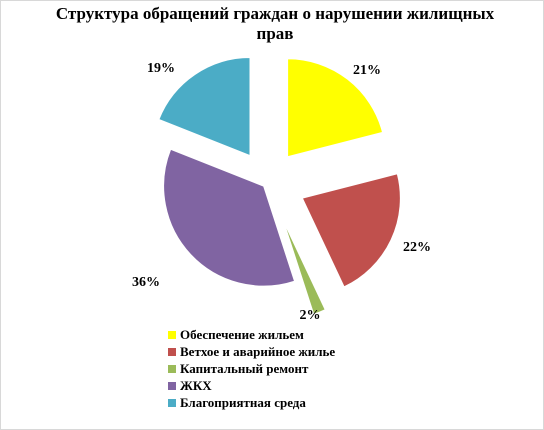  Describe the element at coordinates (146, 282) in the screenshot. I see `data-label-4: 36%` at that location.